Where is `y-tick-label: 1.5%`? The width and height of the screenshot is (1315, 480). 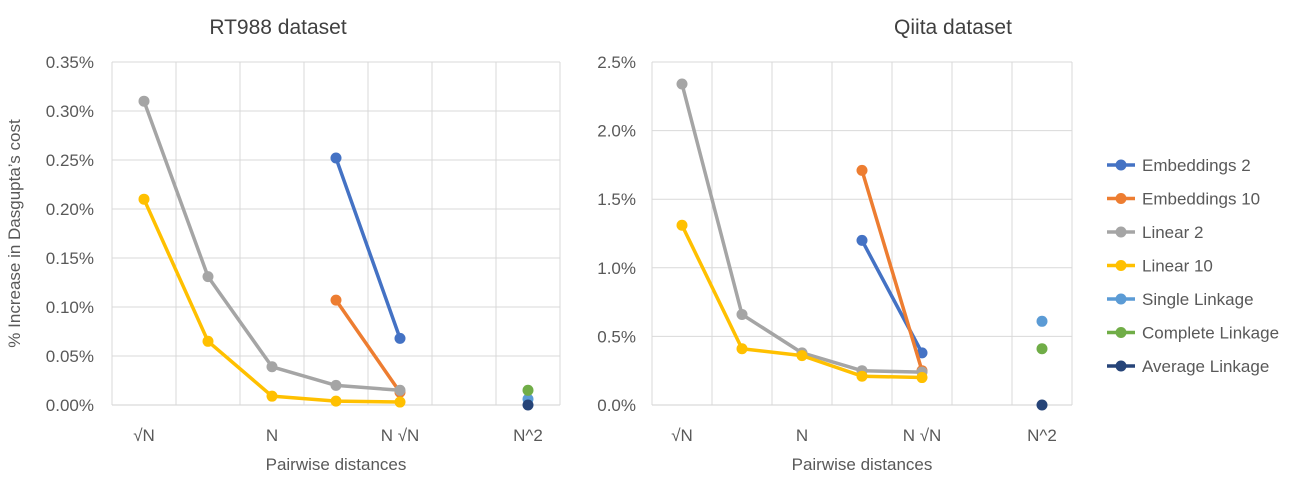
y-tick-label: 1.5% is located at coordinates (616, 199).